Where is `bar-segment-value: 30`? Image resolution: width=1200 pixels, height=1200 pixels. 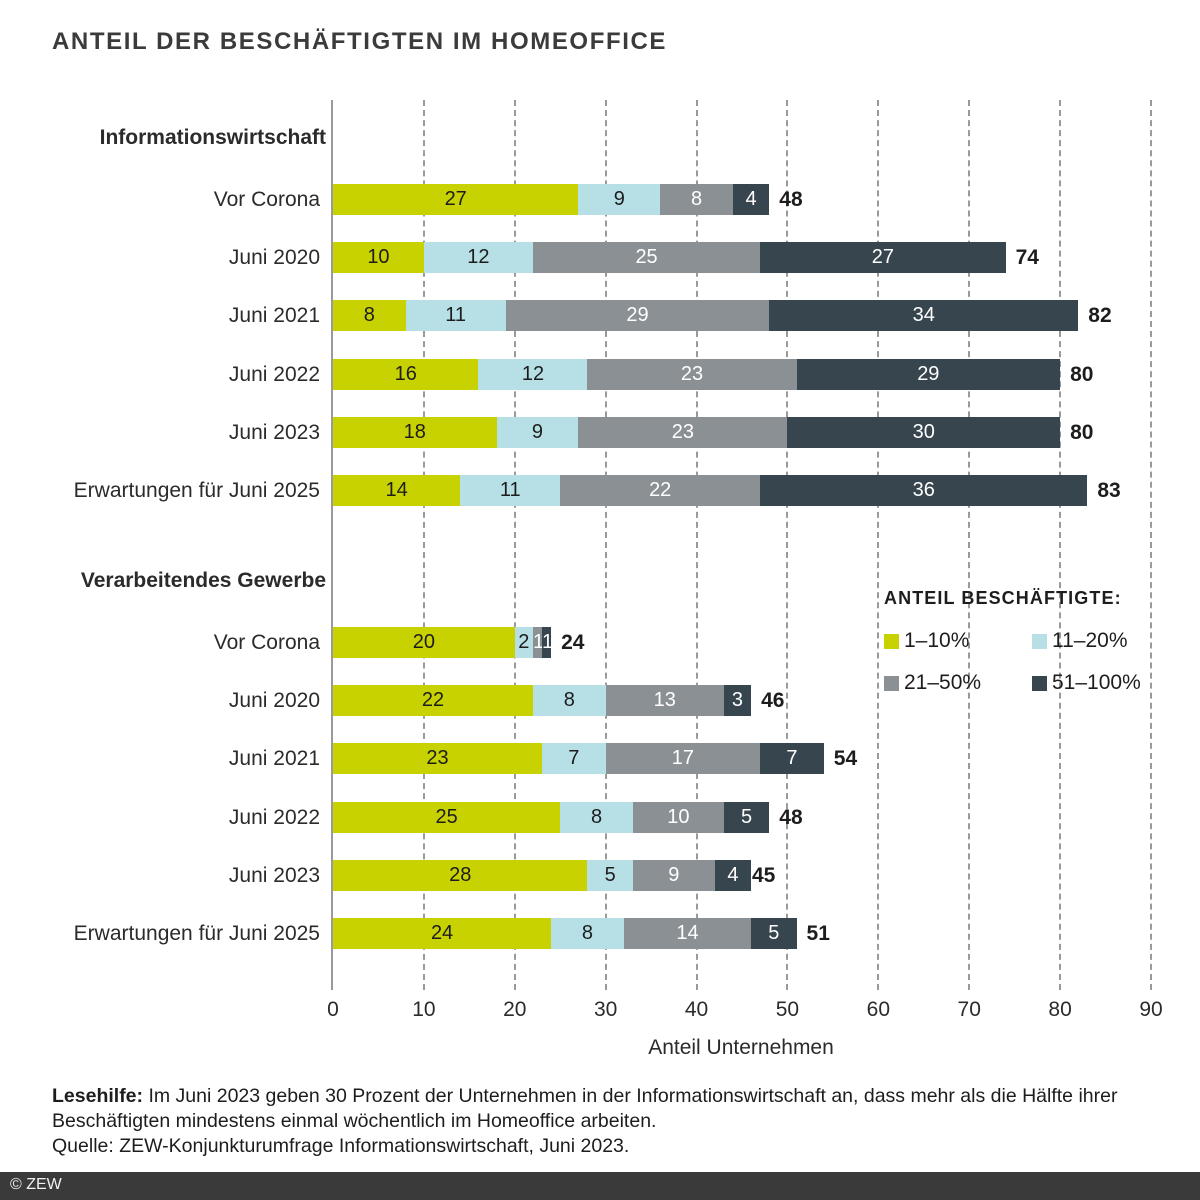
bar-segment-value: 30 is located at coordinates (923, 431).